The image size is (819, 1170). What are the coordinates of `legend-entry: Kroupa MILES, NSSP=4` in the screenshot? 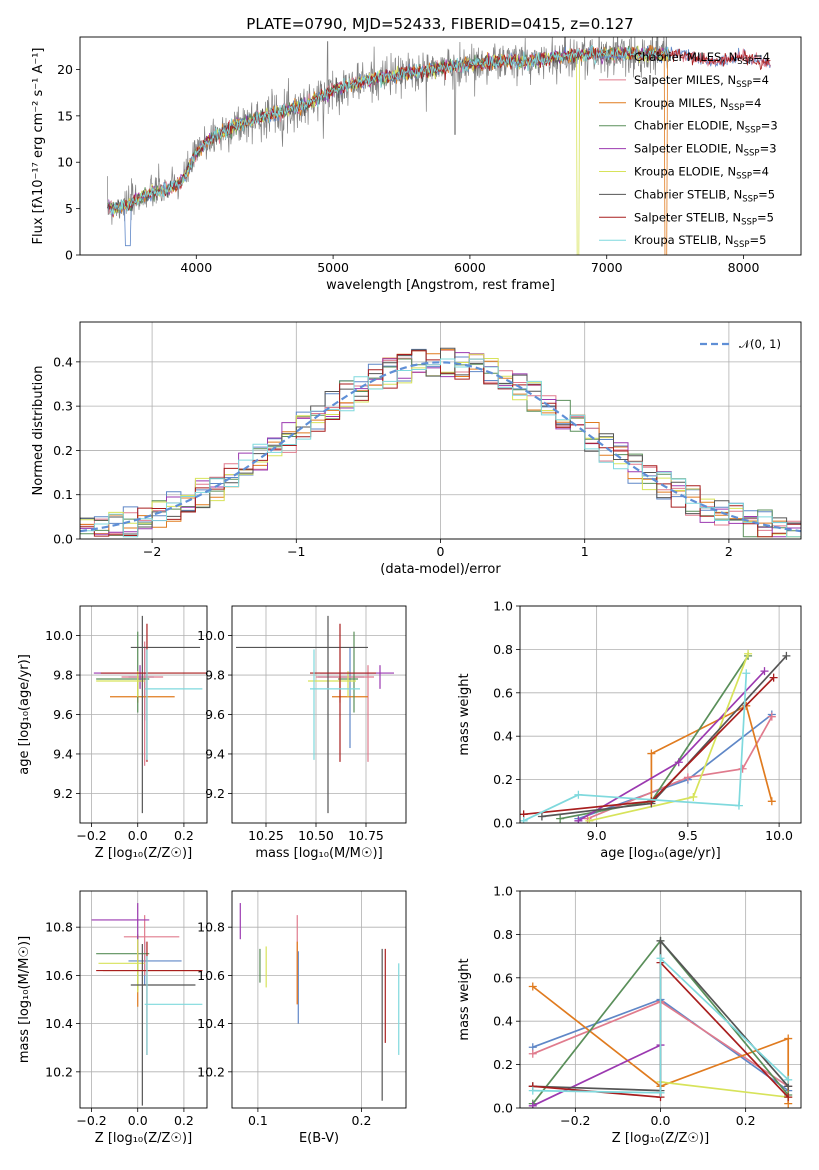 It's located at (697, 104).